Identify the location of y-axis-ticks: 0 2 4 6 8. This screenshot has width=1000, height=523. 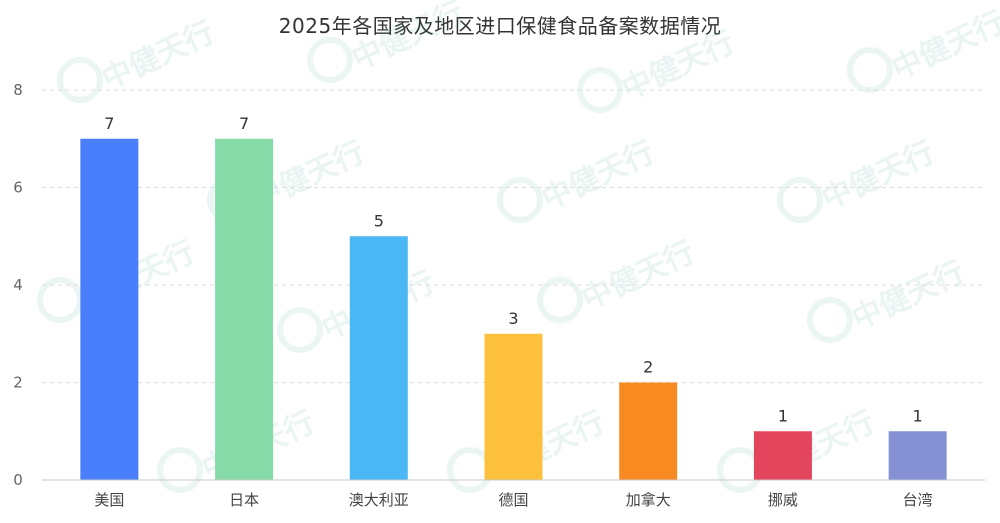
(18, 285).